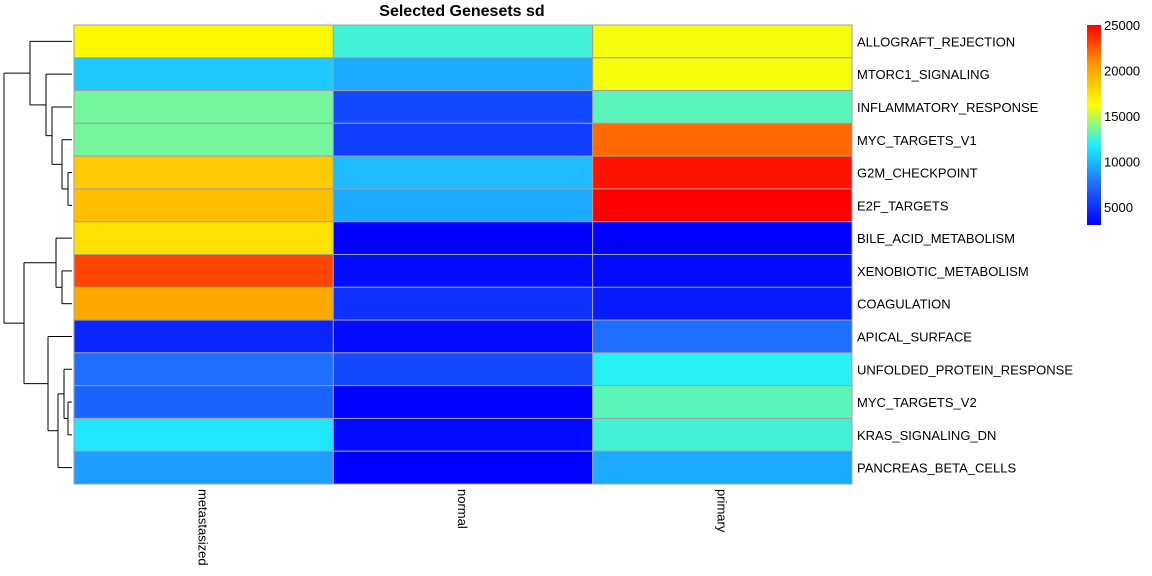 This screenshot has width=1152, height=576. I want to click on heatmap-cell-myc-targets-v1-metastasized, so click(203, 139).